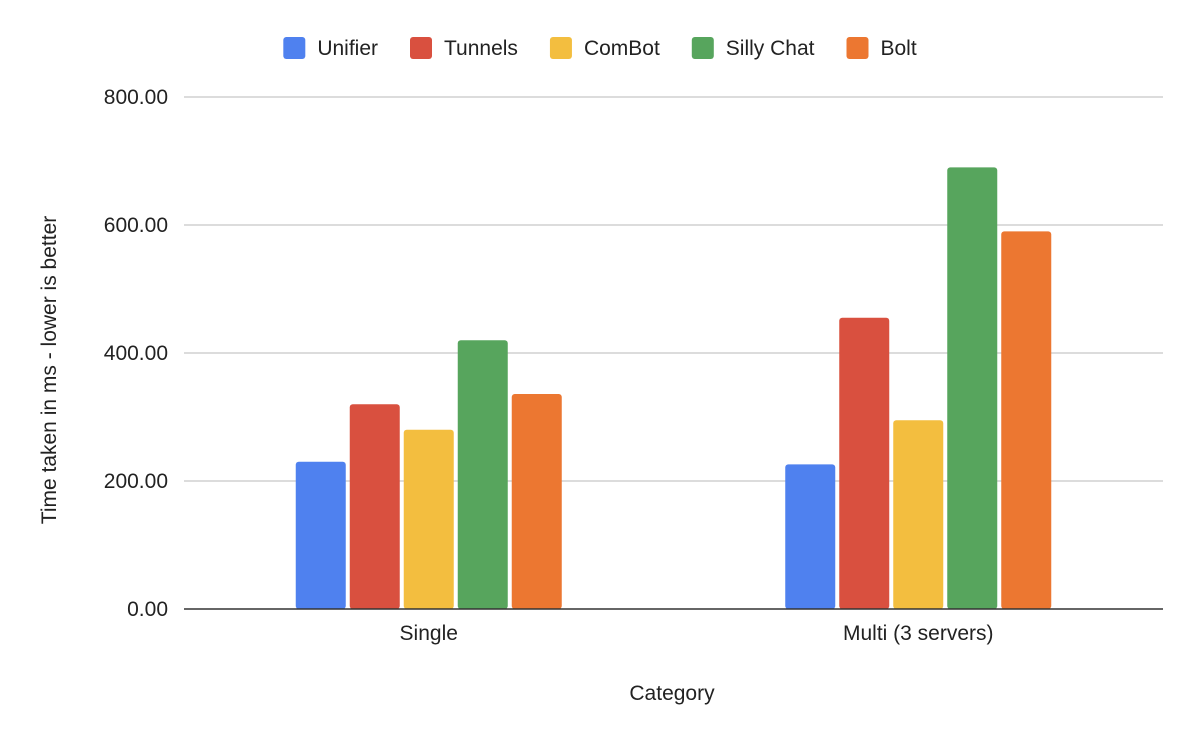 This screenshot has height=745, width=1200. Describe the element at coordinates (147, 609) in the screenshot. I see `y-tick-label: 0.00` at that location.